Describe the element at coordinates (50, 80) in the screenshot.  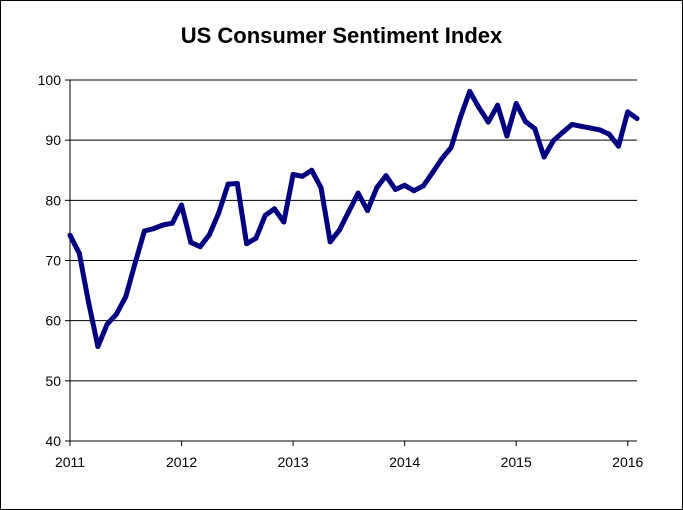
I see `y-tick-label-100: 100` at that location.